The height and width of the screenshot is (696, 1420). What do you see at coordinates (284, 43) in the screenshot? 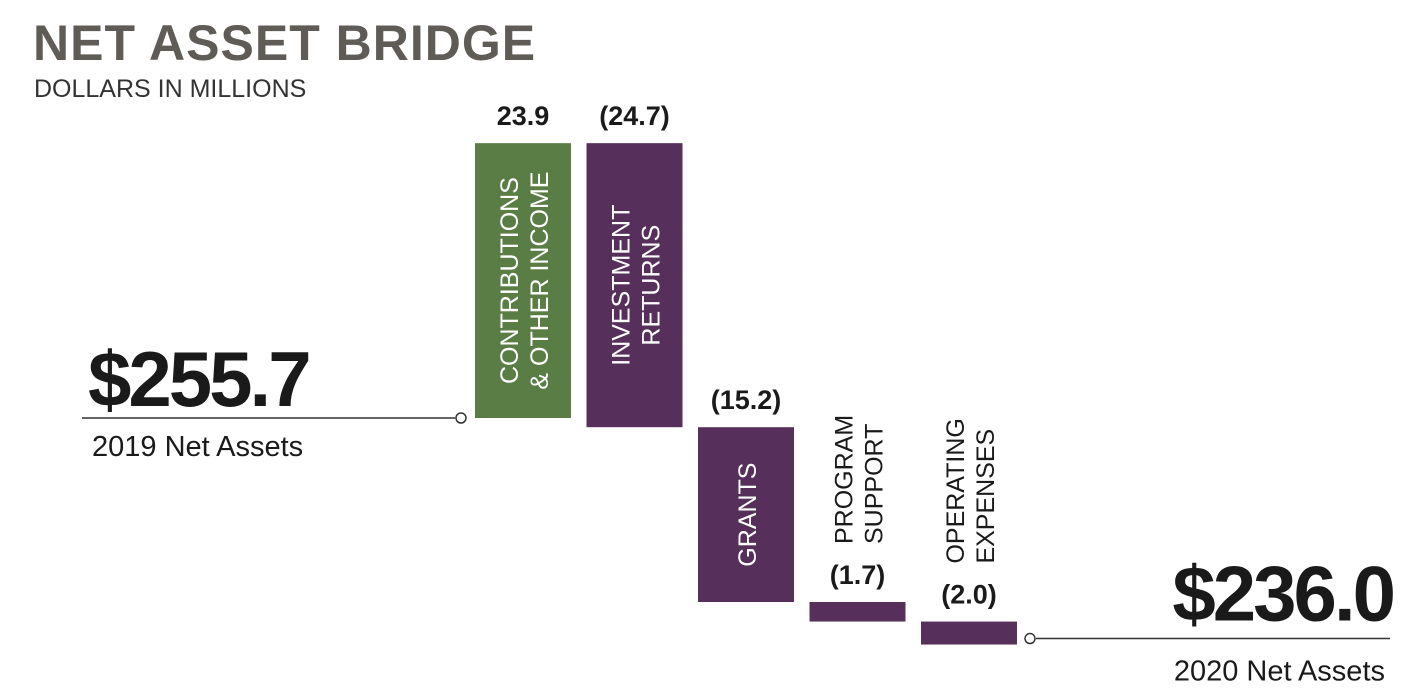
I see `chart-title: NET ASSET BRIDGE` at bounding box center [284, 43].